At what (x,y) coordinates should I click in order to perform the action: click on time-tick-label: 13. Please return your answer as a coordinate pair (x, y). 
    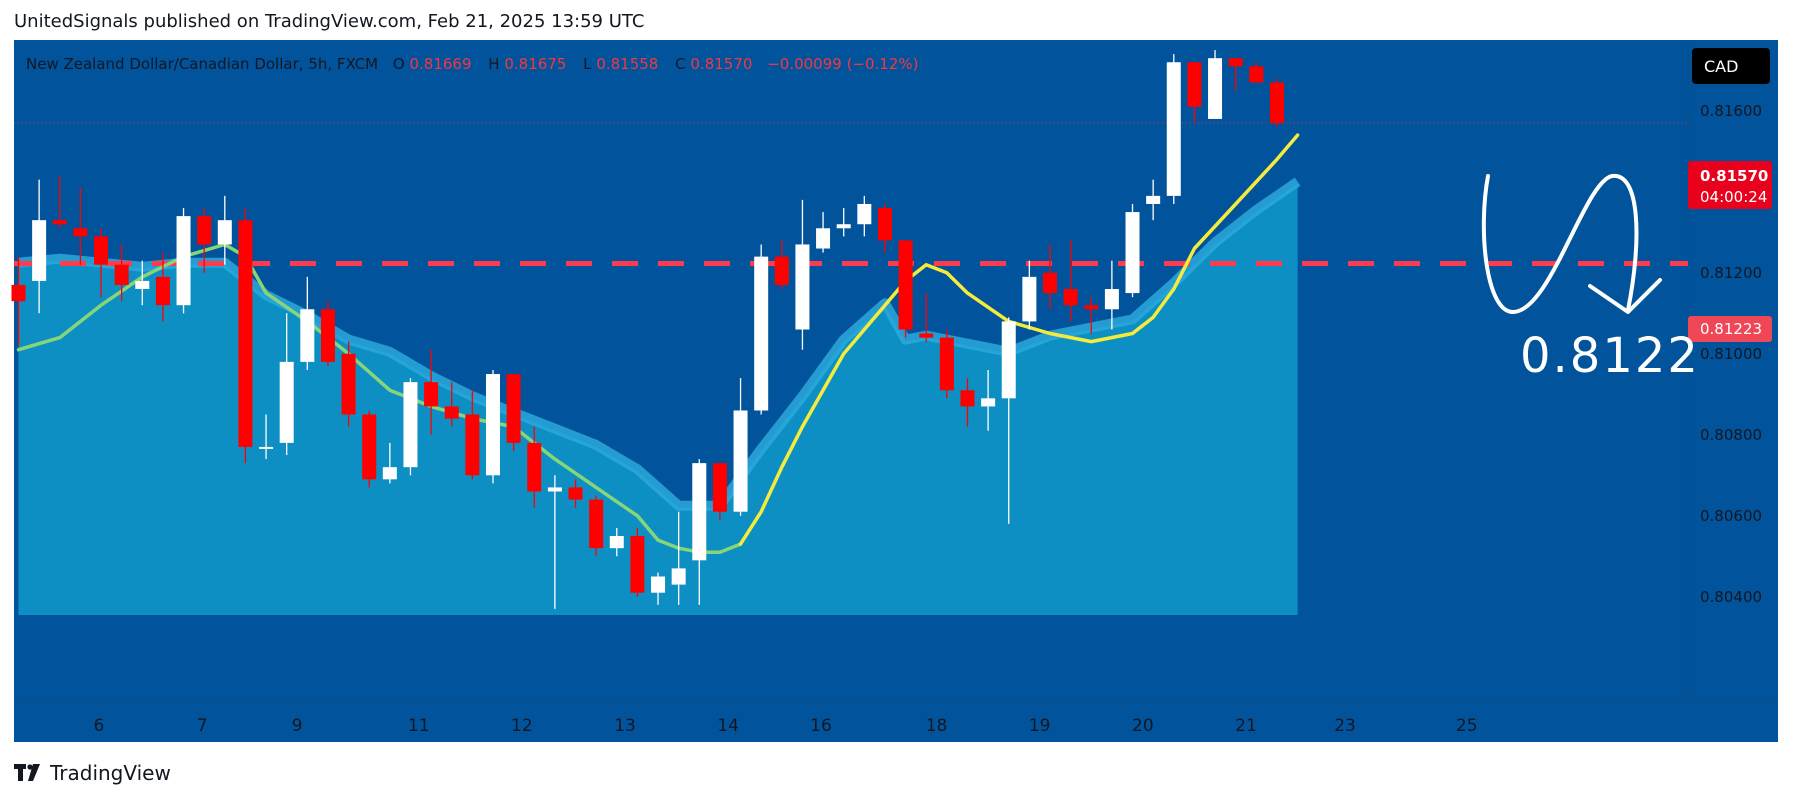
    Looking at the image, I should click on (625, 726).